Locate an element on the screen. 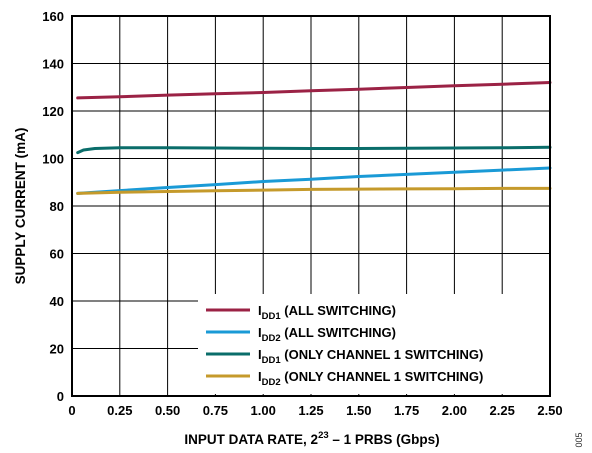 This screenshot has width=592, height=453. x-tick-label: 1.00 is located at coordinates (263, 410).